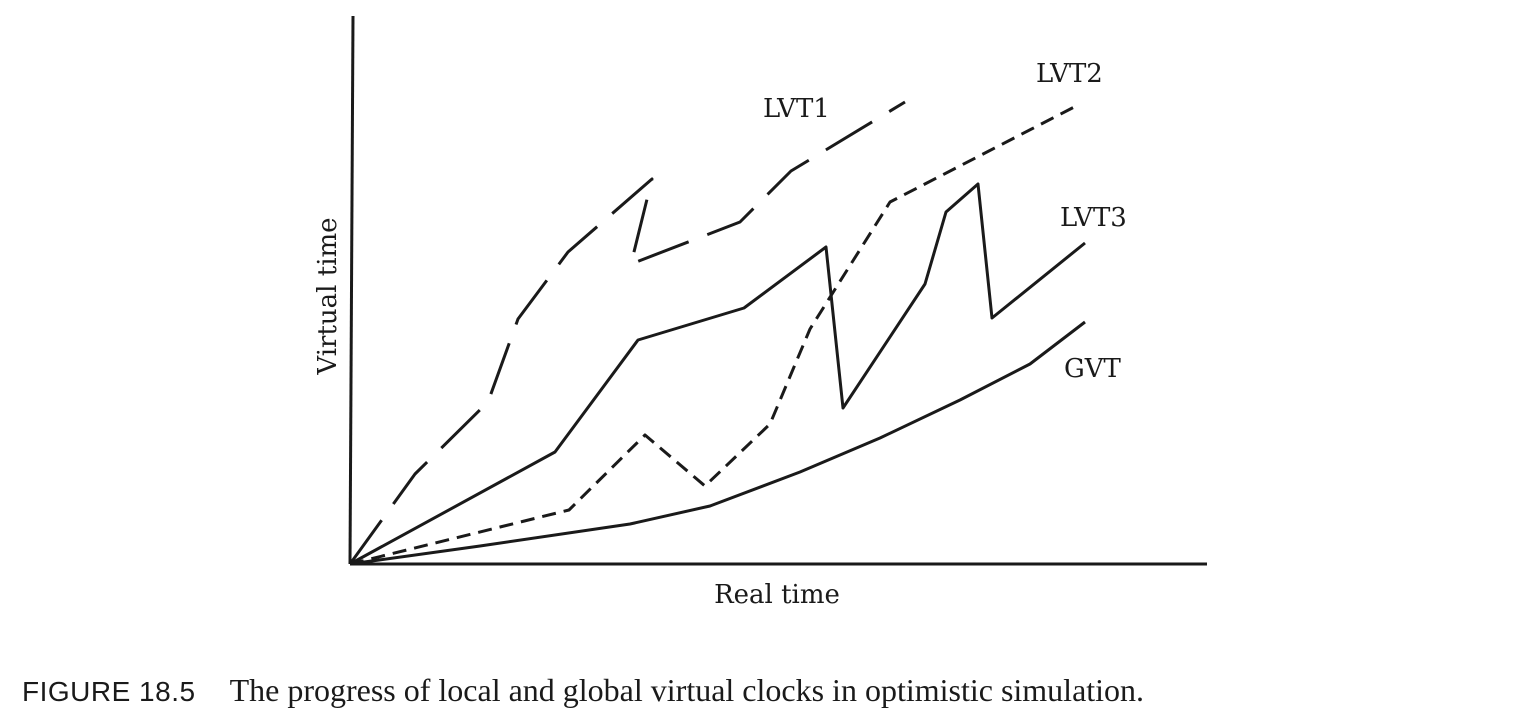 Image resolution: width=1514 pixels, height=720 pixels. I want to click on series-label-lvt3: LVT3, so click(1093, 218).